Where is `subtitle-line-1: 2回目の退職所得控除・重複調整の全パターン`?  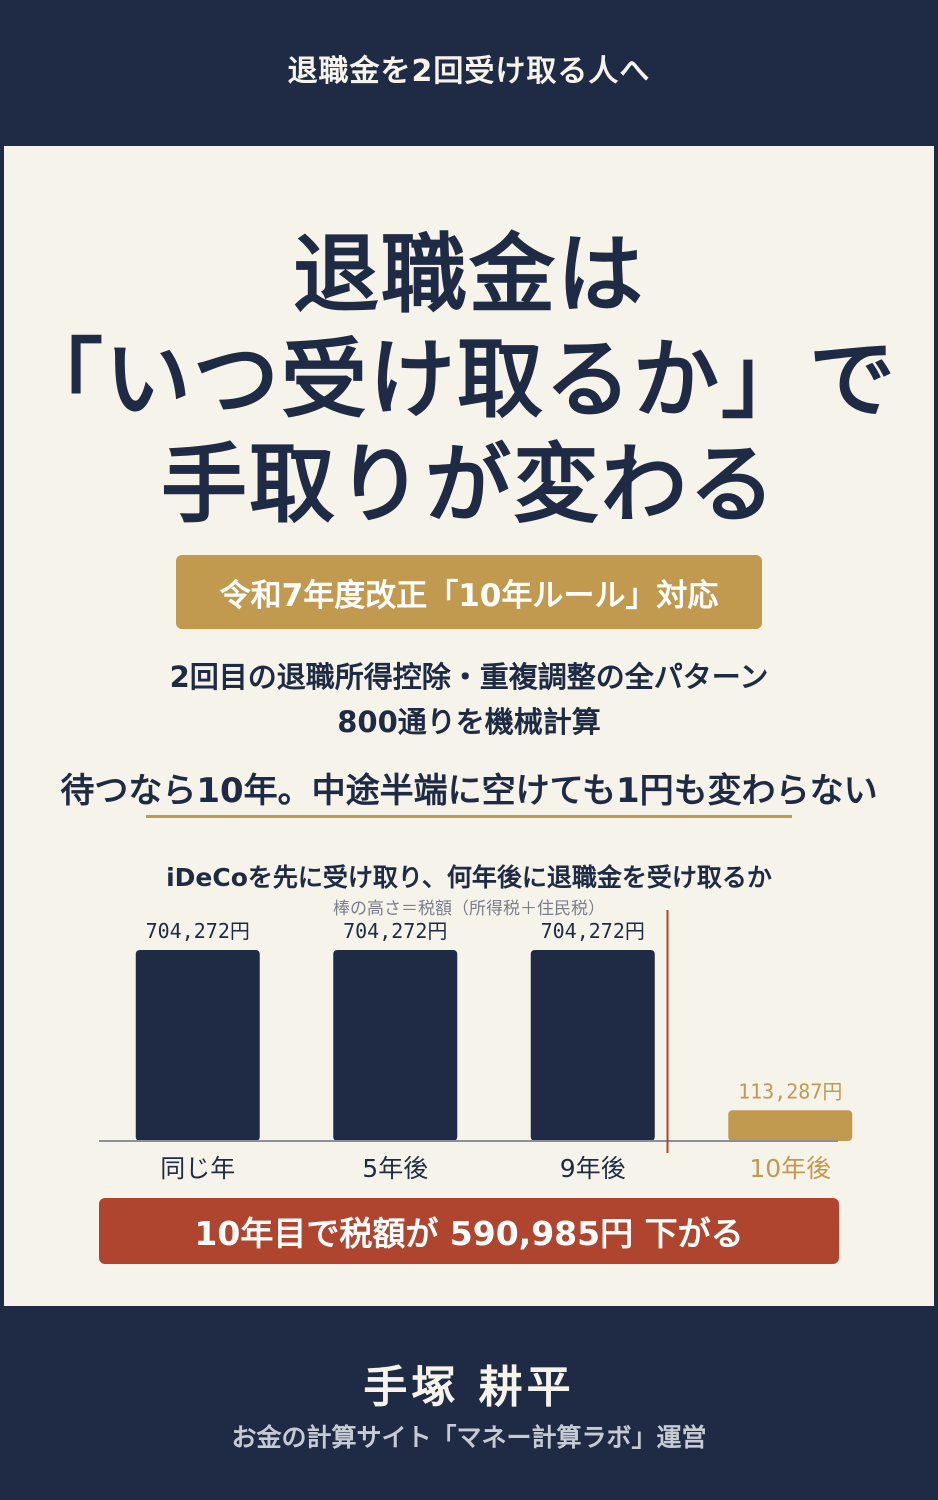
subtitle-line-1: 2回目の退職所得控除・重複調整の全パターン is located at coordinates (469, 677).